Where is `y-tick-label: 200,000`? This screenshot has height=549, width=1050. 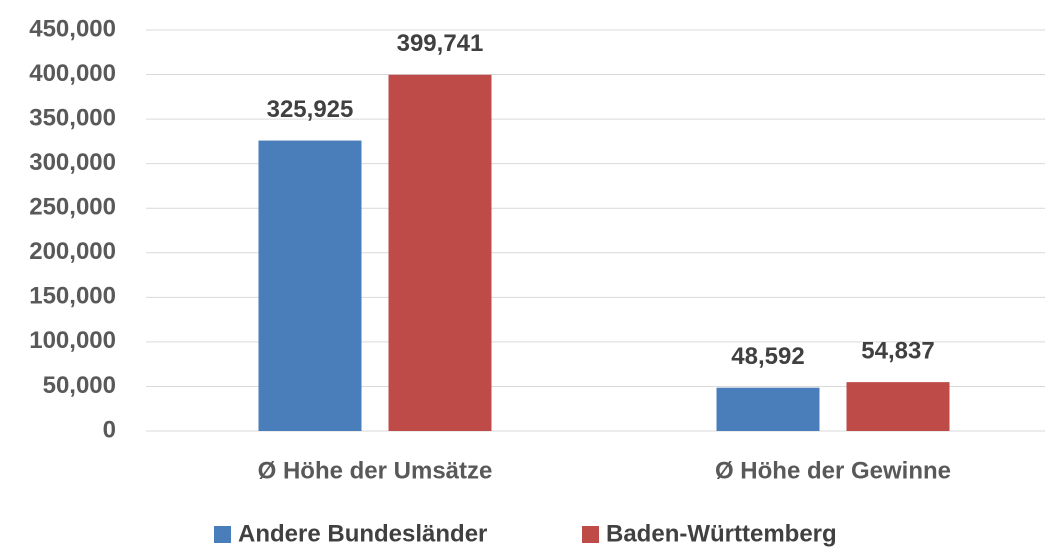
y-tick-label: 200,000 is located at coordinates (72, 251).